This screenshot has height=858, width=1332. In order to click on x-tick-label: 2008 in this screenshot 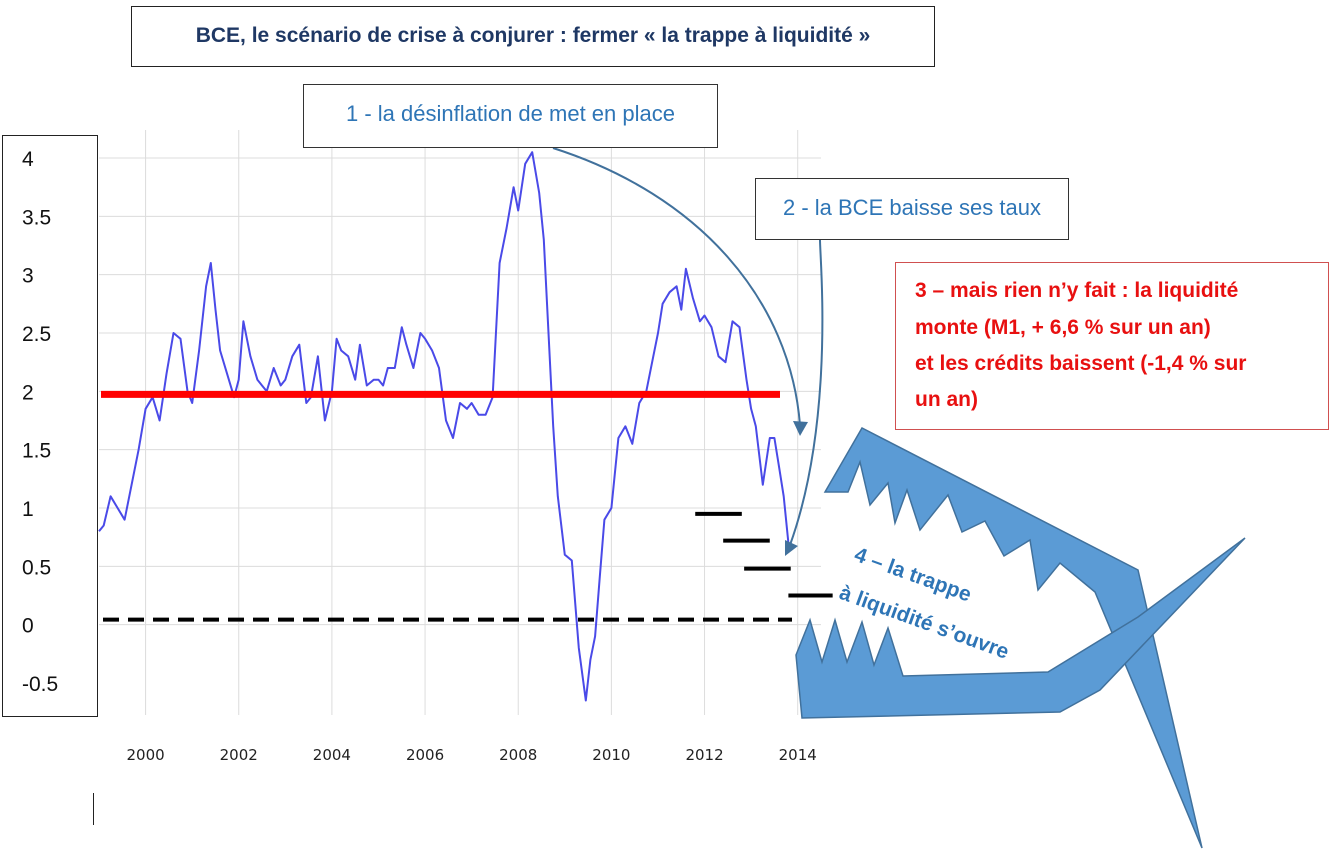, I will do `click(518, 755)`.